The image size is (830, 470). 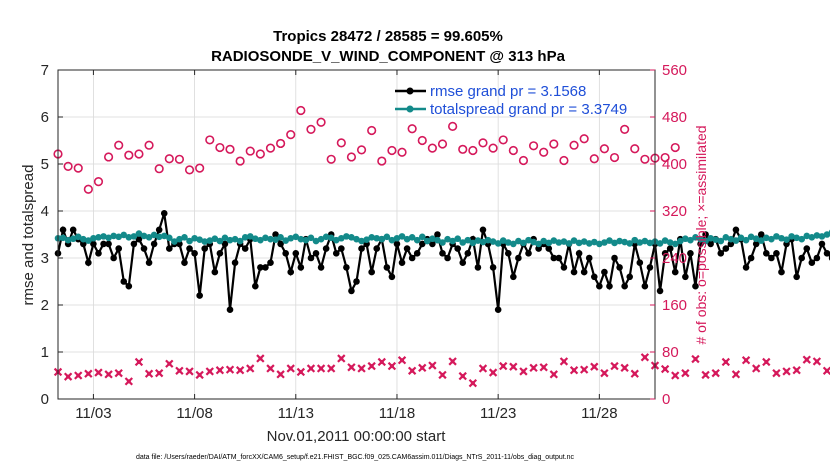 What do you see at coordinates (508, 91) in the screenshot?
I see `legend-label-rmse: rmse grand pr = 3.1568` at bounding box center [508, 91].